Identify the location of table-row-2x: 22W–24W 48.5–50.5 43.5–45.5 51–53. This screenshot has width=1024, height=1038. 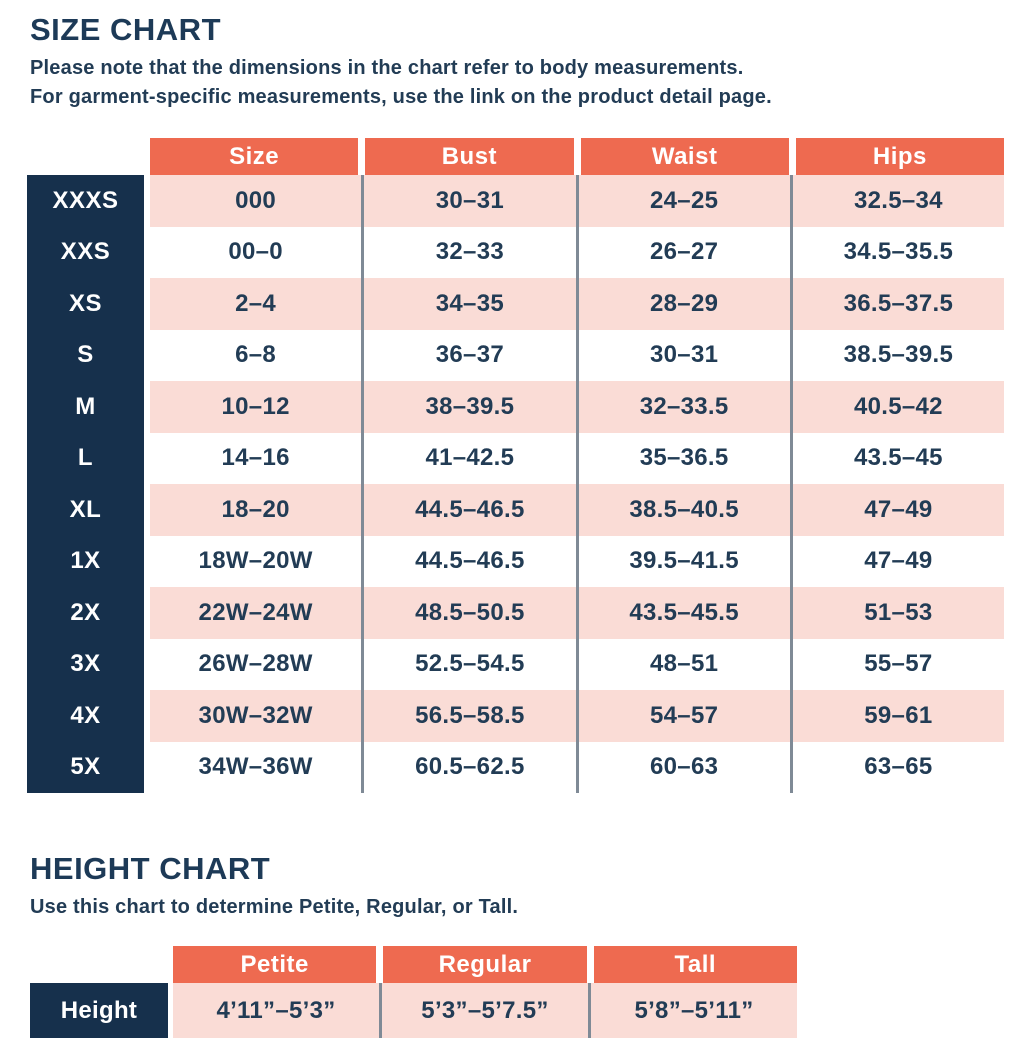
(577, 613).